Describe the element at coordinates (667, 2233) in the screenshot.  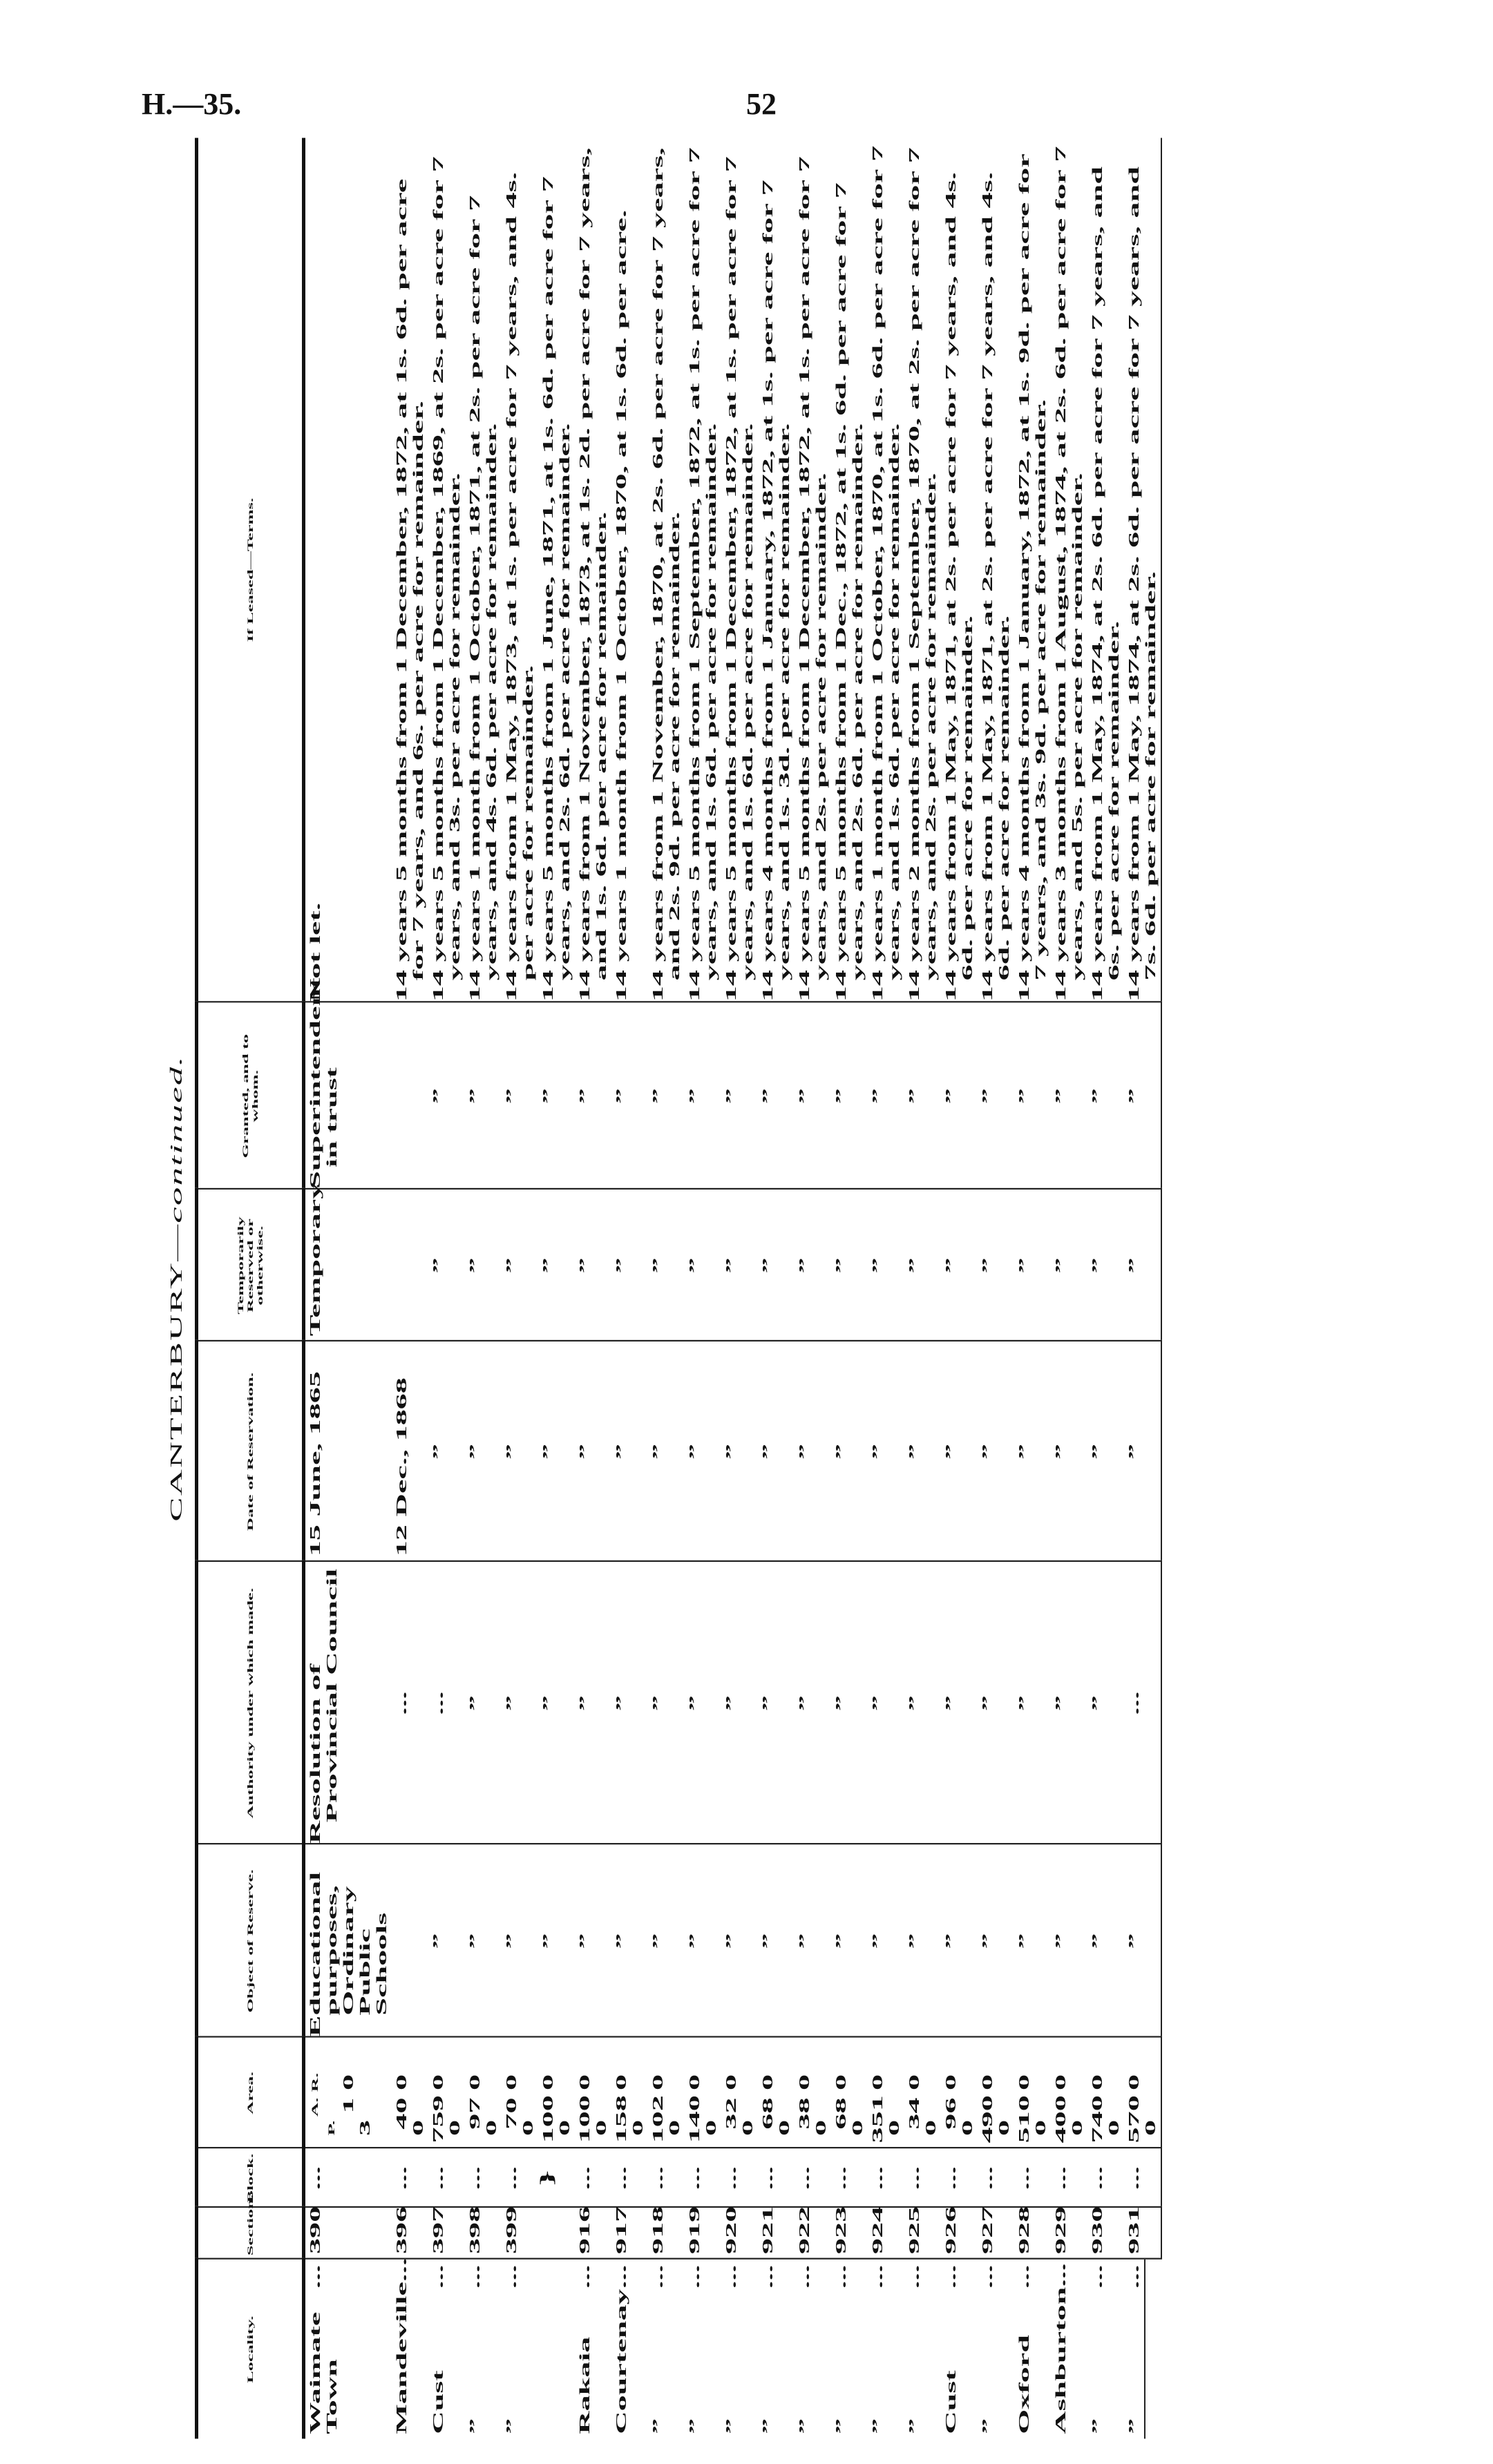
I see `section-cell: 918` at that location.